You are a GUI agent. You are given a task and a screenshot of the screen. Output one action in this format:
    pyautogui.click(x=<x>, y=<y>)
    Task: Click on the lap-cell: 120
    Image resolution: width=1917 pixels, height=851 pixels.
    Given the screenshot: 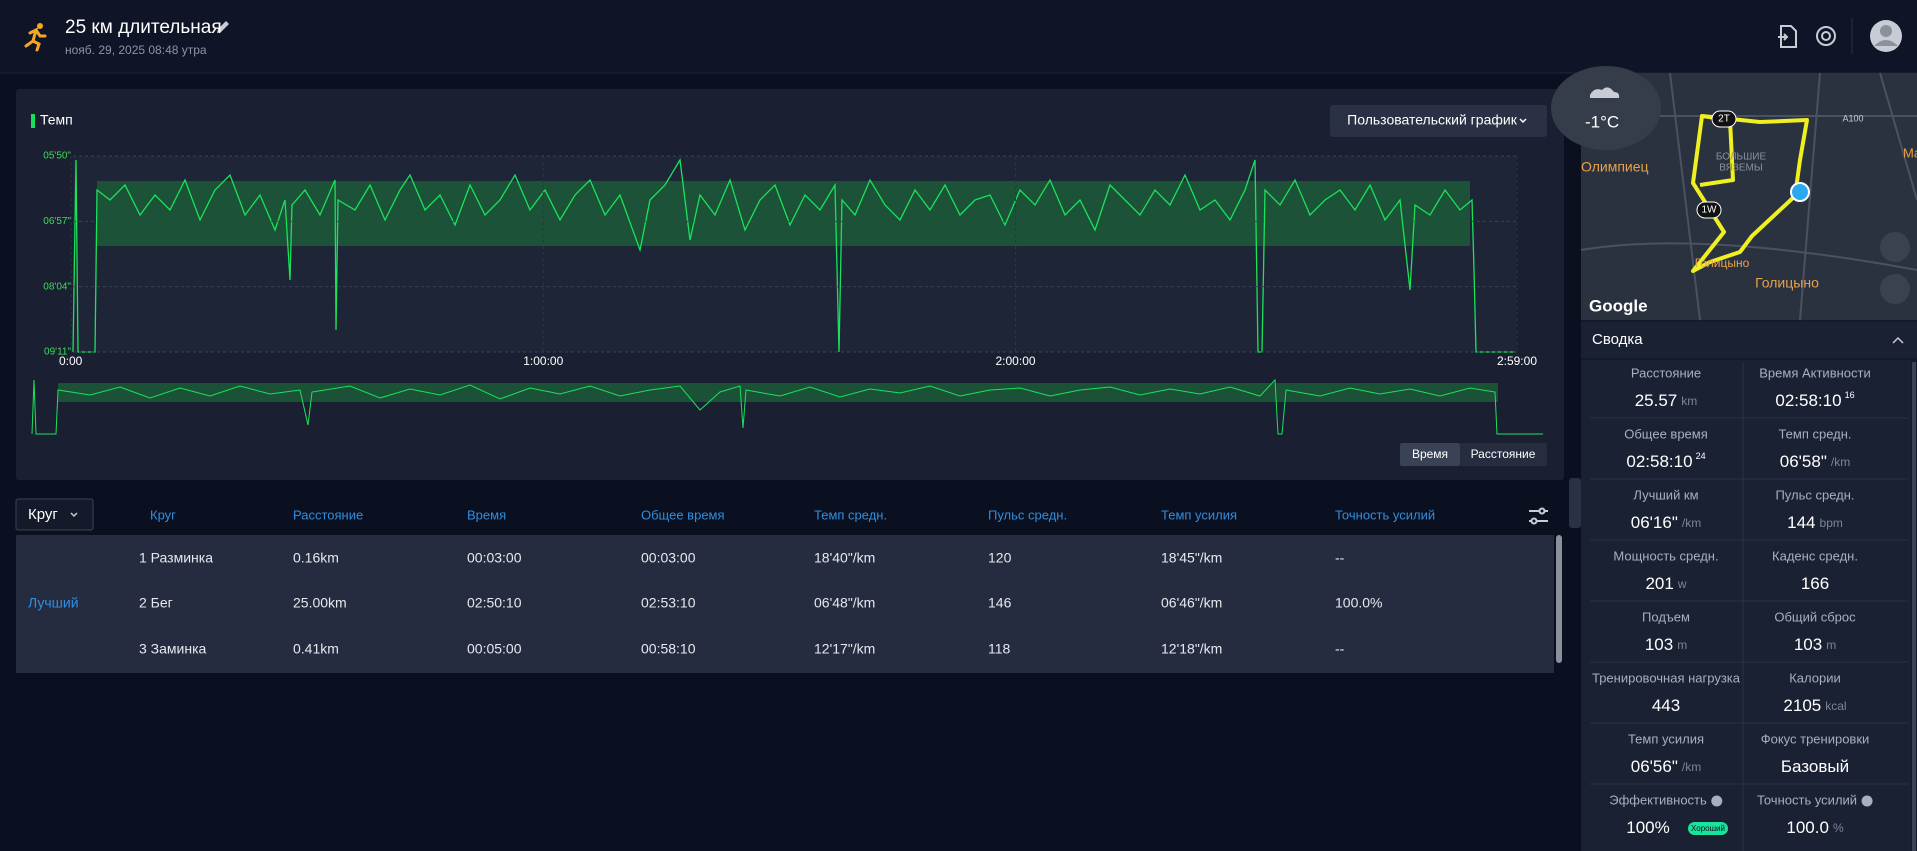 What is the action you would take?
    pyautogui.click(x=1000, y=558)
    